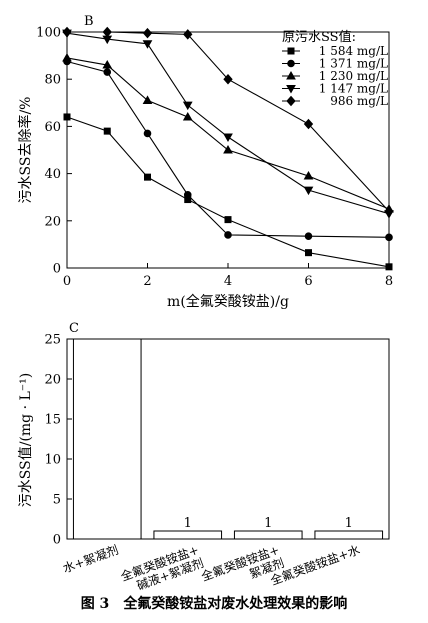 The width and height of the screenshot is (428, 623). I want to click on x-tick-label: 0, so click(67, 281).